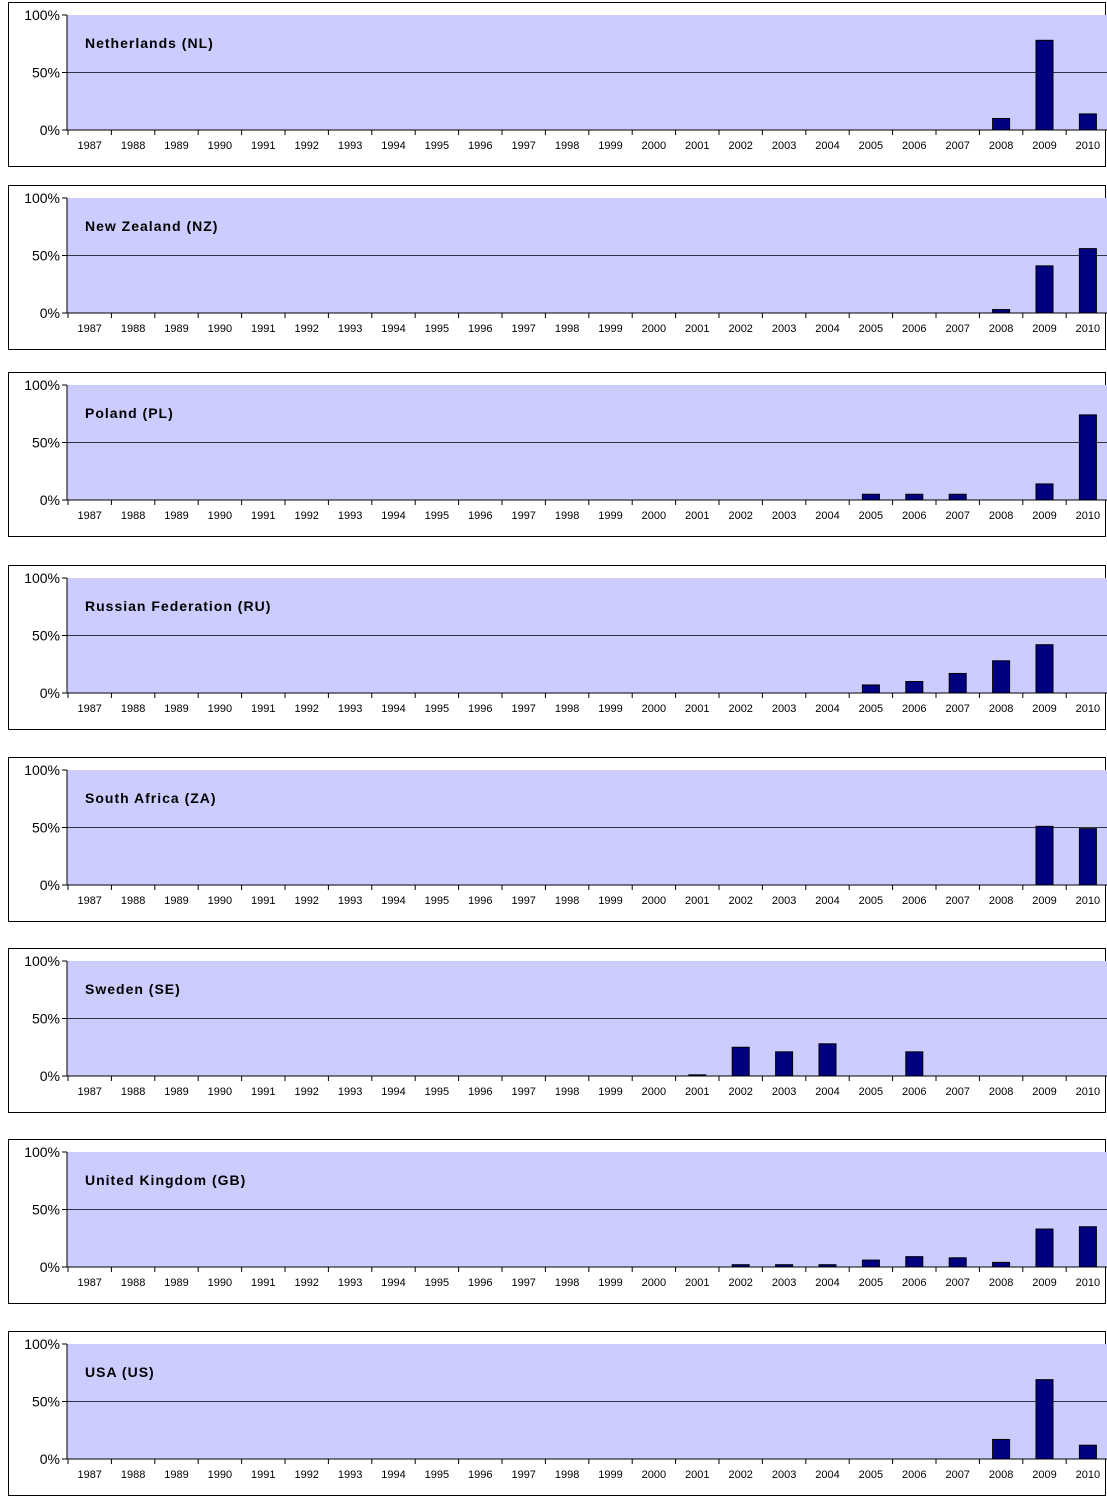  I want to click on panel-title: New Zealand (NZ), so click(151, 226).